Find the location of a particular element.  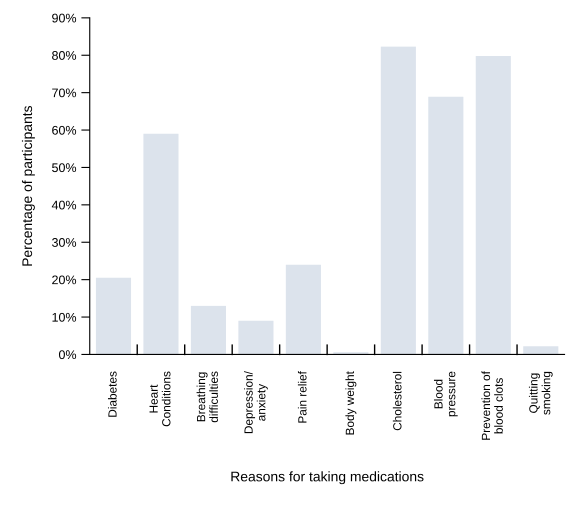

x-tick-label: Depression/ anxiety is located at coordinates (256, 402).